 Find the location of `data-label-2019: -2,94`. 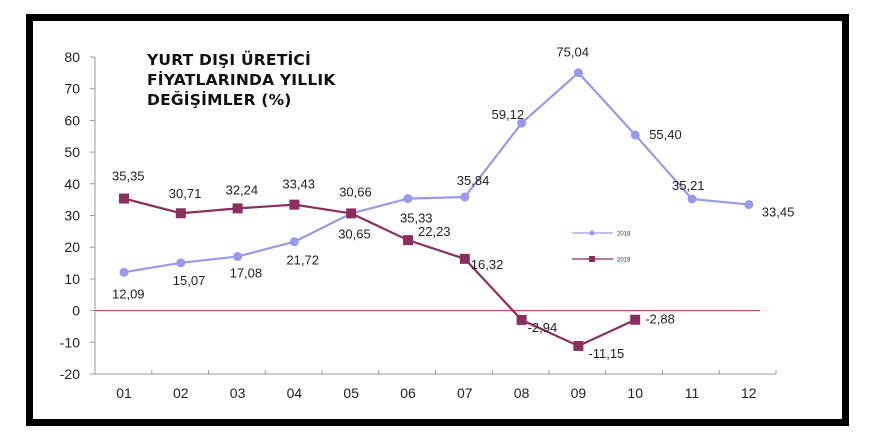

data-label-2019: -2,94 is located at coordinates (543, 327).